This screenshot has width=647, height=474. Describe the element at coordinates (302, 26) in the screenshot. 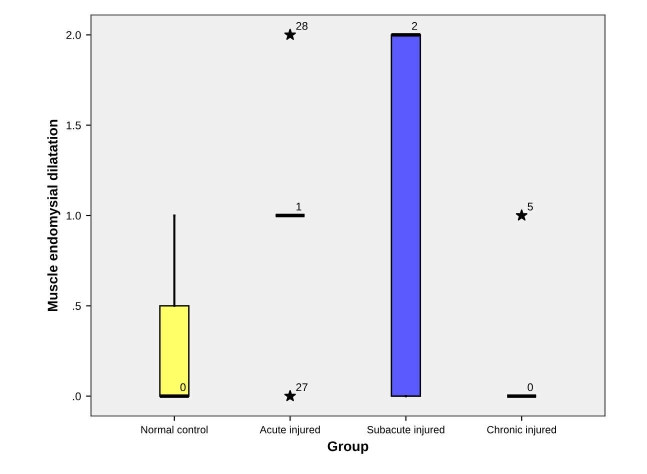

I see `annotation: 28` at that location.